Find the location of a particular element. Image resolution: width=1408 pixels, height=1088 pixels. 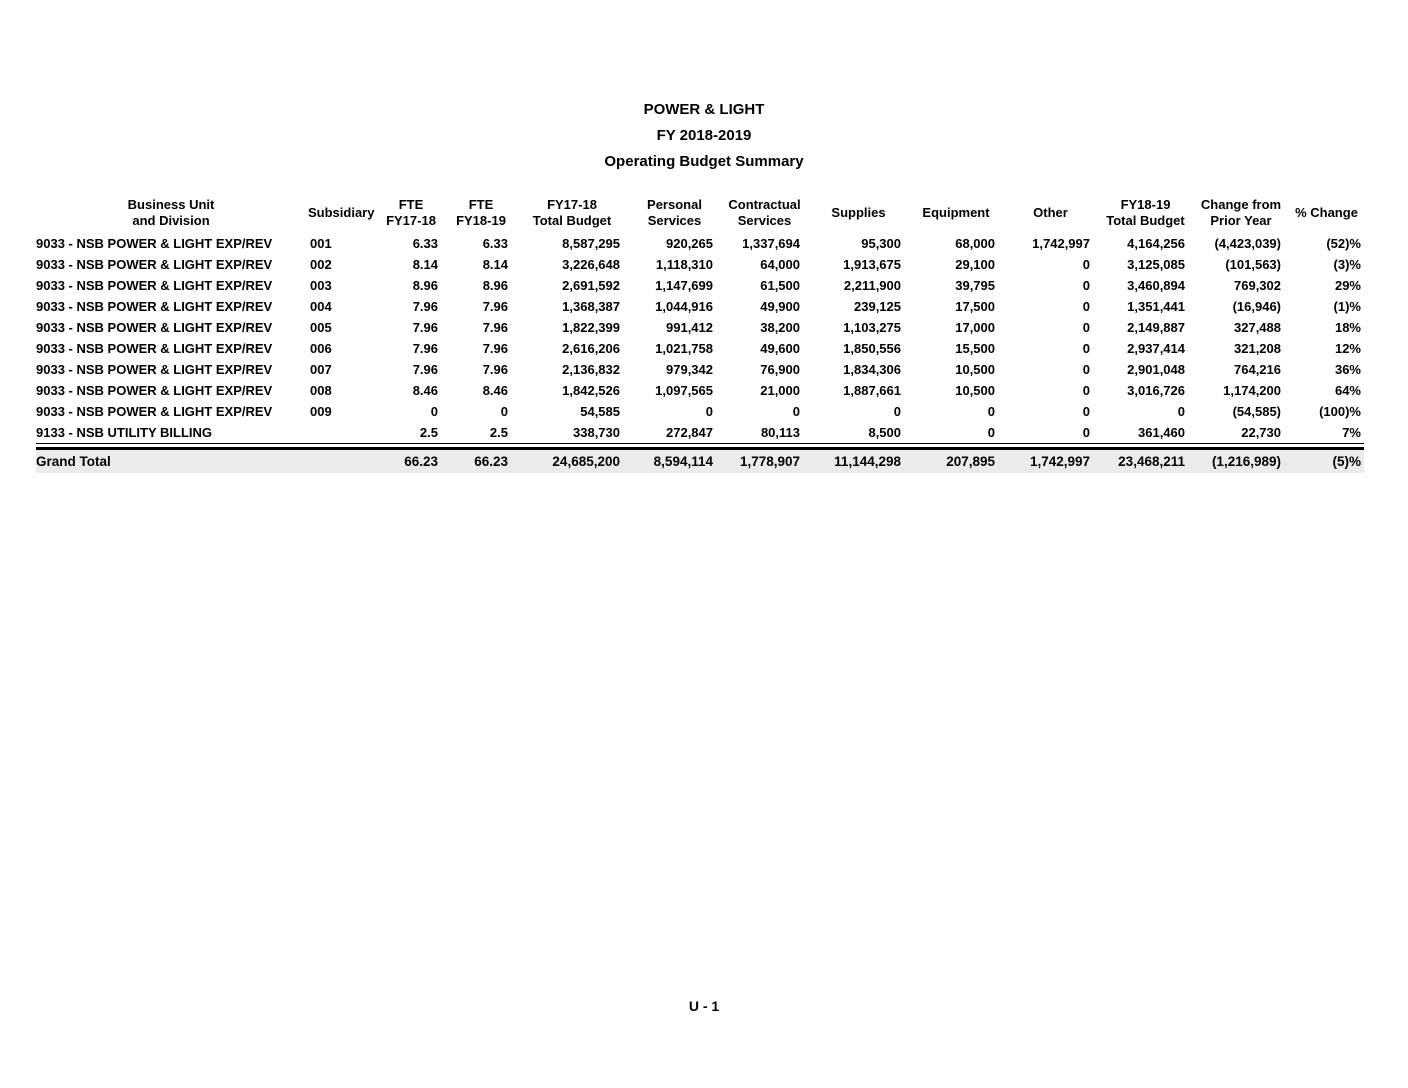

column-header-fy17-18-total-budget: FY17-18 Total Budget is located at coordinates (572, 212).